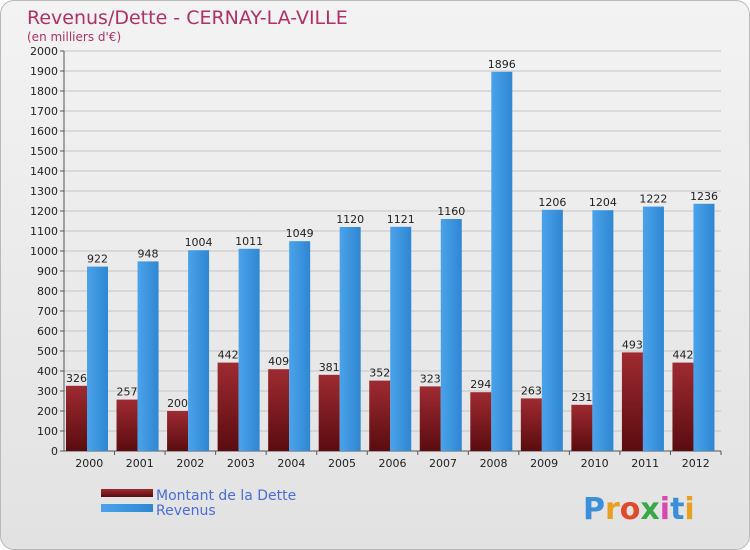 This screenshot has width=750, height=550. I want to click on x-tick-label: 2003, so click(241, 463).